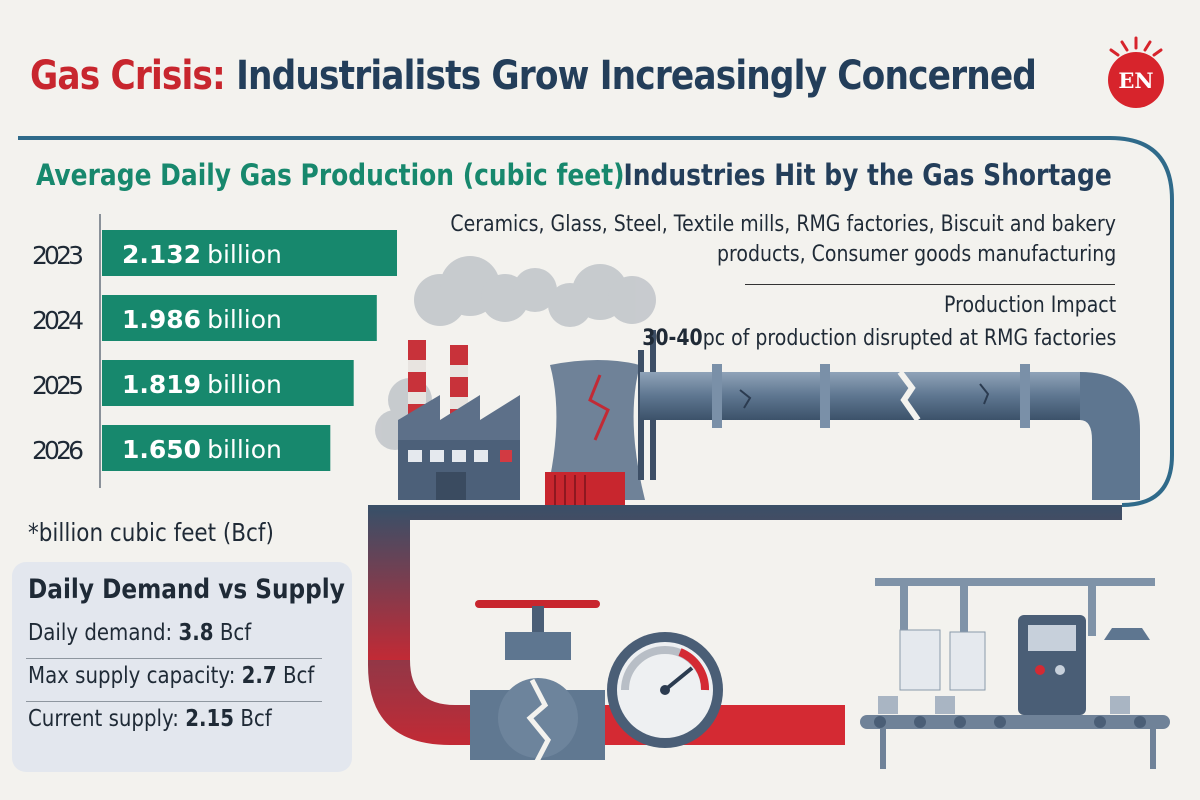  Describe the element at coordinates (58, 320) in the screenshot. I see `category-label: 2024` at that location.